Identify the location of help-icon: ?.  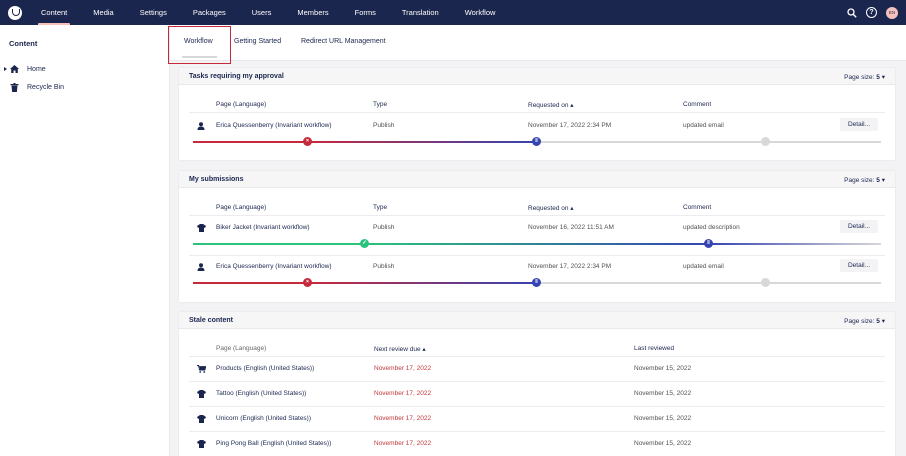
(871, 12).